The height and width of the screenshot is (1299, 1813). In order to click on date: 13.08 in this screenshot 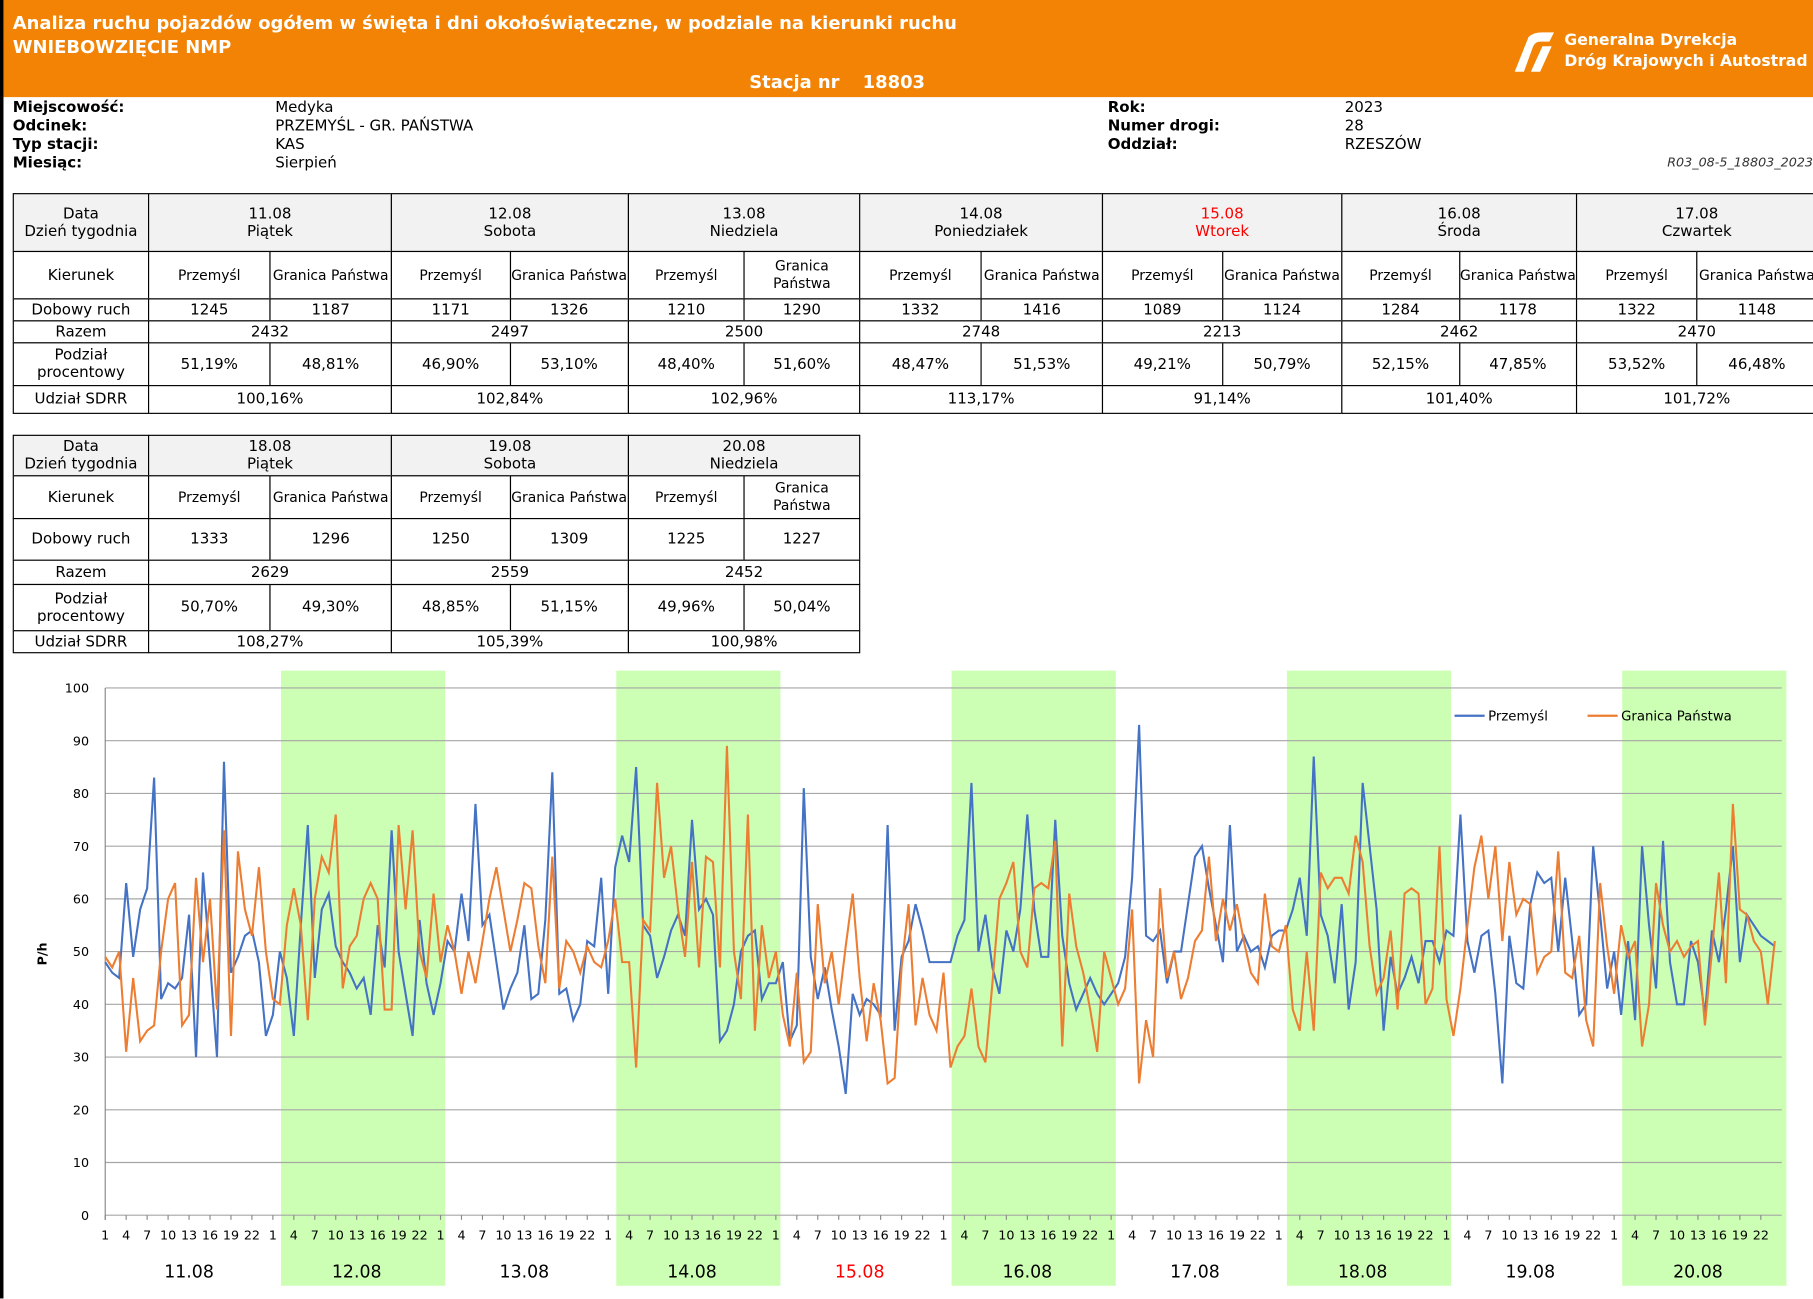, I will do `click(744, 214)`.